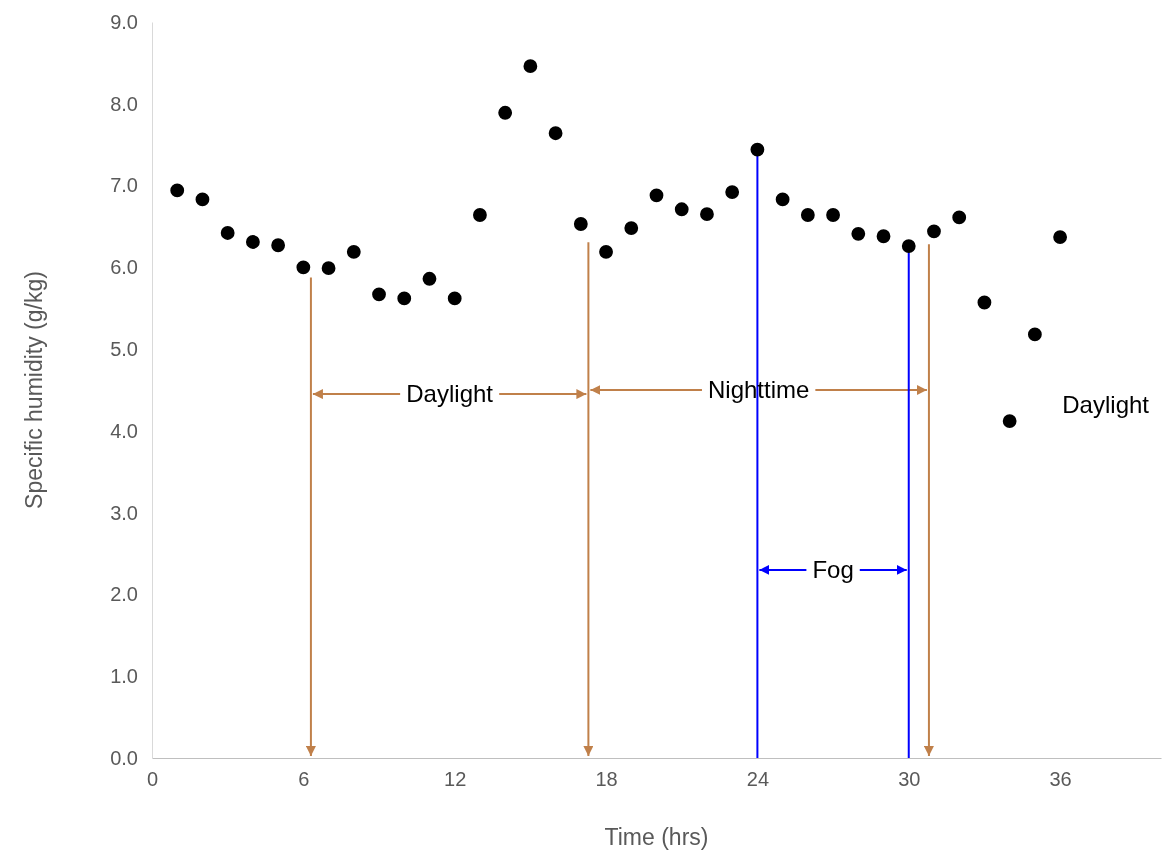 The height and width of the screenshot is (858, 1163). I want to click on y-tick-label: 5.0, so click(124, 349).